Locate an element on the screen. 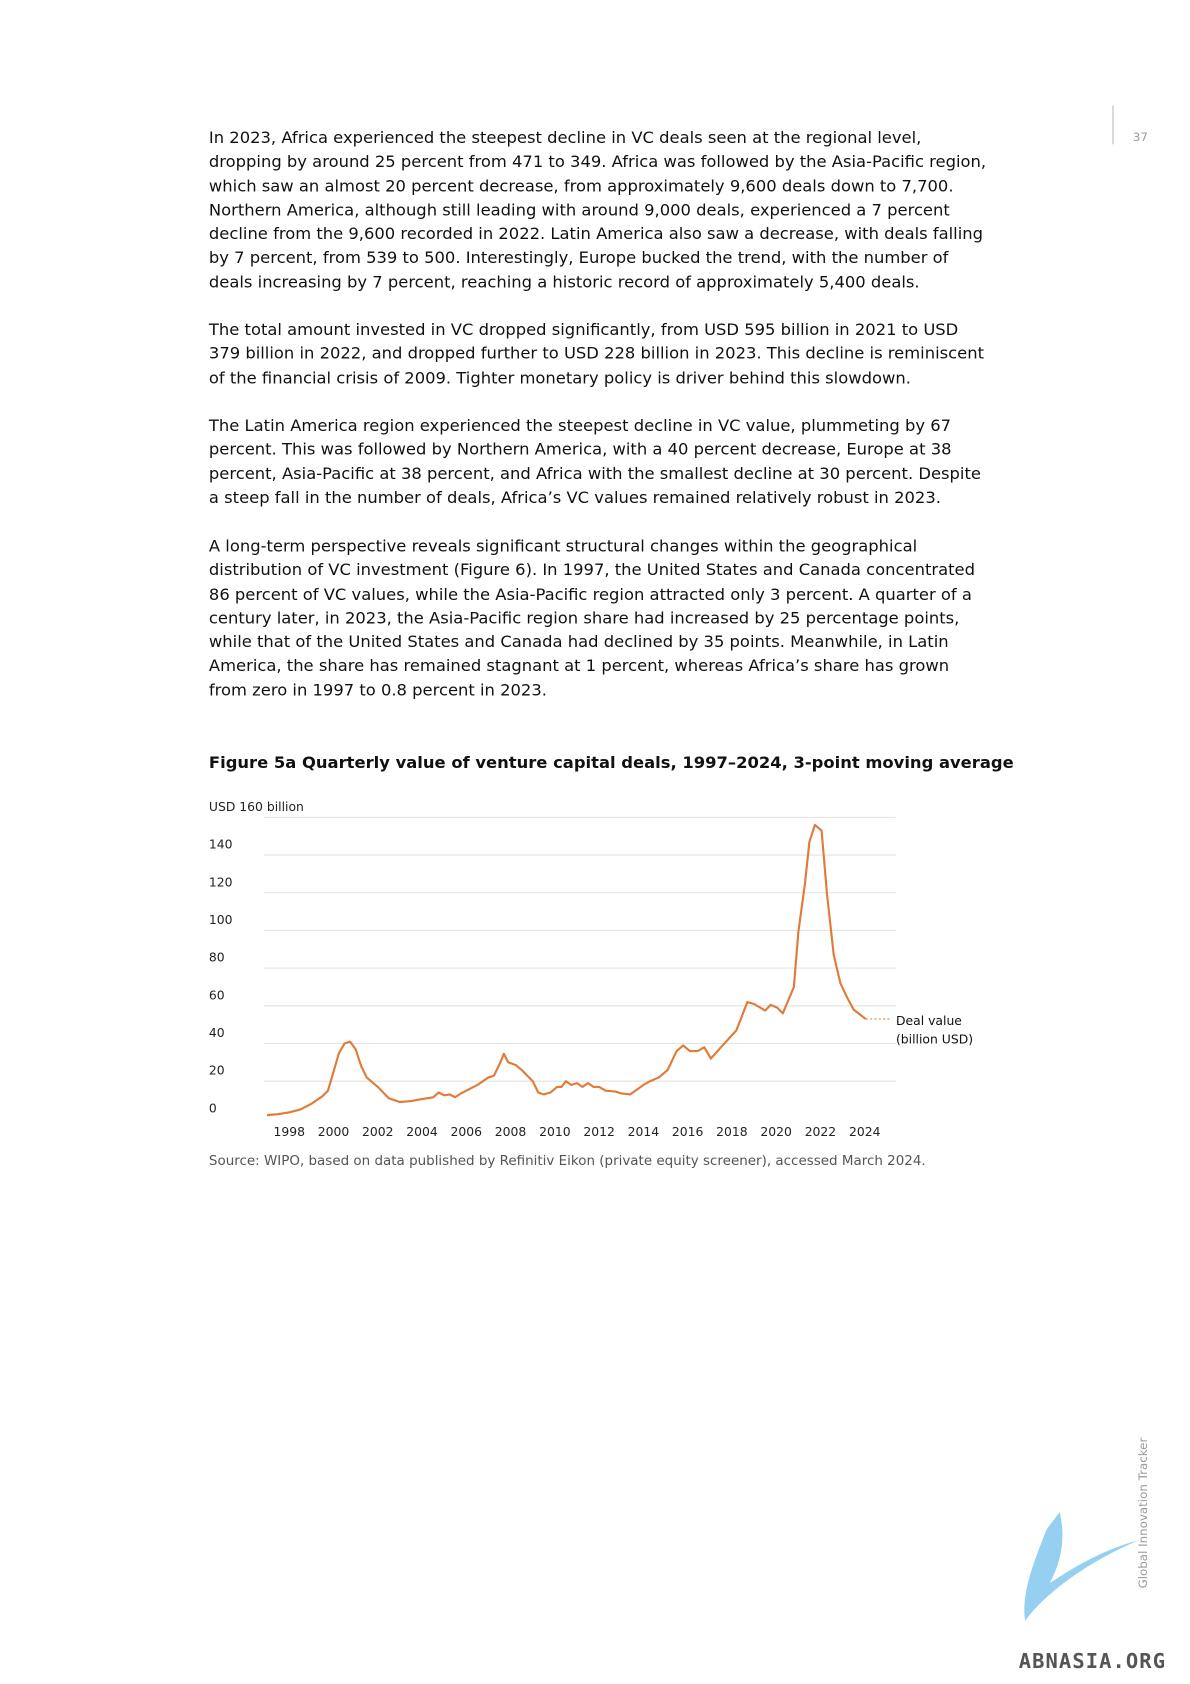 This screenshot has height=1684, width=1190. y-tick-label: 140 is located at coordinates (221, 845).